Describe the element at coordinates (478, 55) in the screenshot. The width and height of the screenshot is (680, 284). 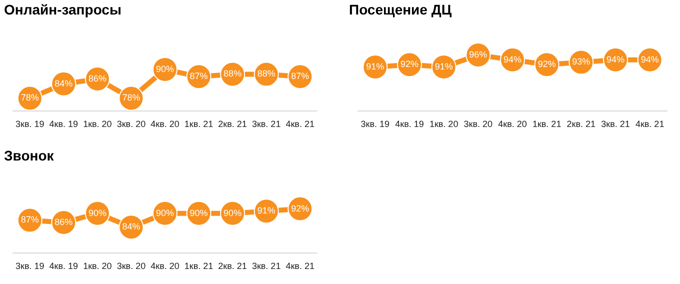
I see `data-label: 96%` at that location.